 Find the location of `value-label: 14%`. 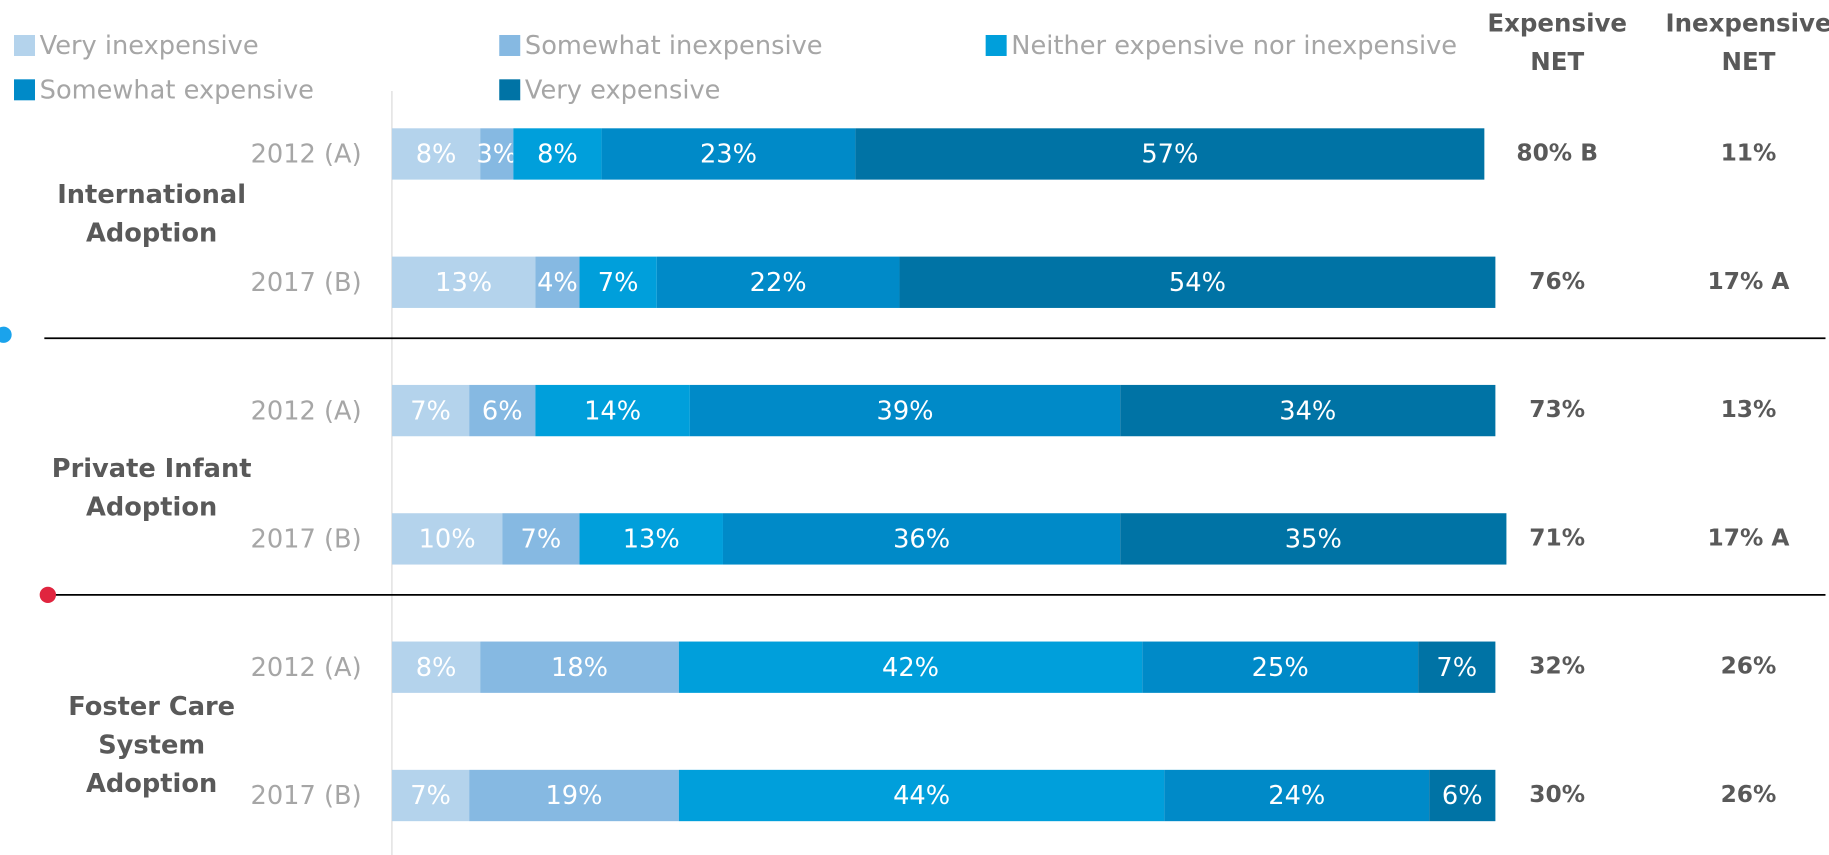

value-label: 14% is located at coordinates (612, 411).